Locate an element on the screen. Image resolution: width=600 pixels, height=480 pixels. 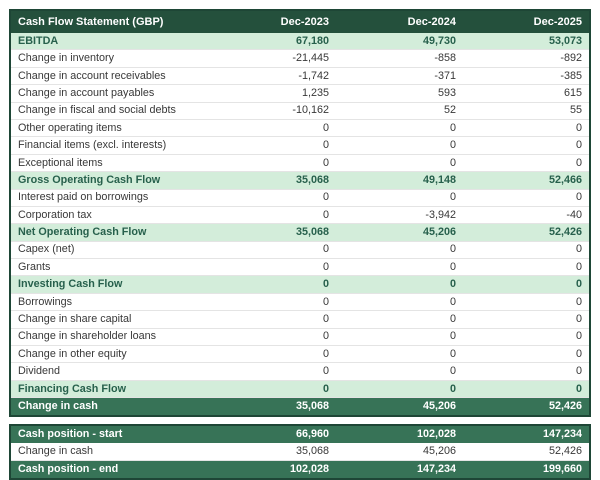
value-cell: -3,942 is located at coordinates (399, 215).